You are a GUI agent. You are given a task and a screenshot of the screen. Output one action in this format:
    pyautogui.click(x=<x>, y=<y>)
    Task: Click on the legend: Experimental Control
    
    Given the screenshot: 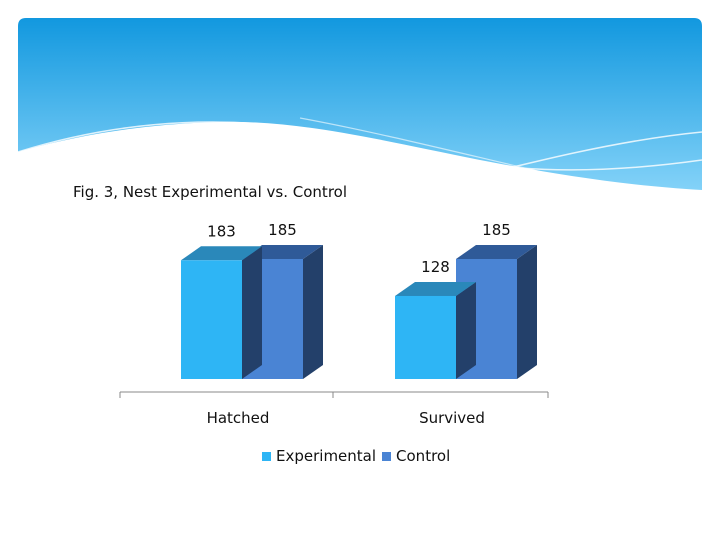 What is the action you would take?
    pyautogui.click(x=359, y=456)
    